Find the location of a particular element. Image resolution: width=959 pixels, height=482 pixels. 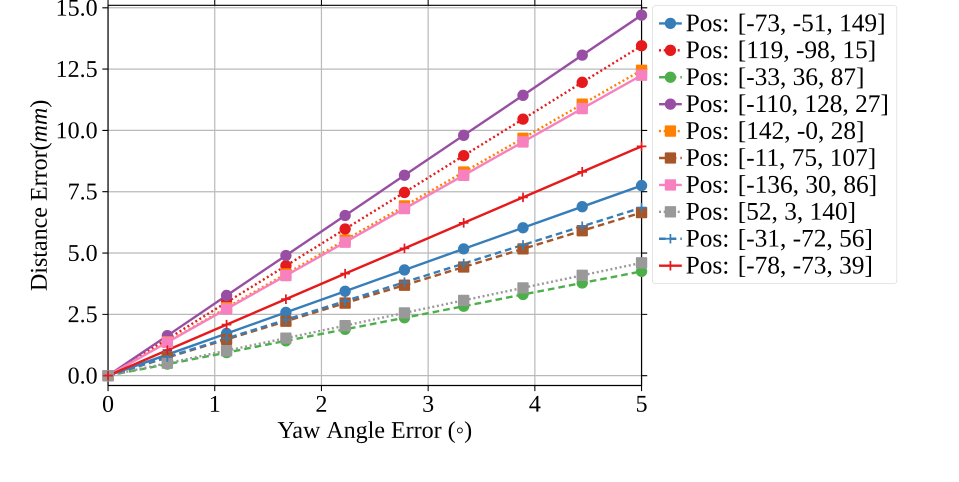

legend-label: Pos: [-31, -72, 56] is located at coordinates (779, 240).